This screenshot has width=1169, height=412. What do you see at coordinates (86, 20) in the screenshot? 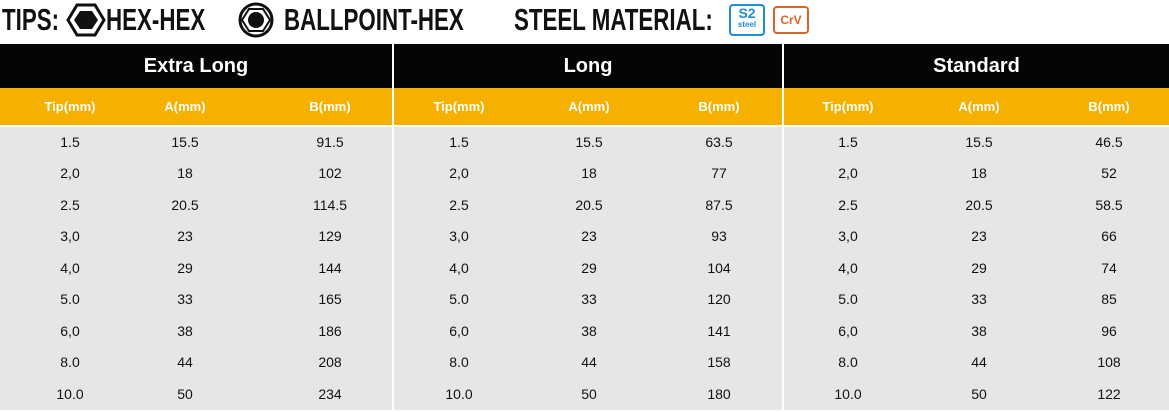
I see `hex-hex-icon` at bounding box center [86, 20].